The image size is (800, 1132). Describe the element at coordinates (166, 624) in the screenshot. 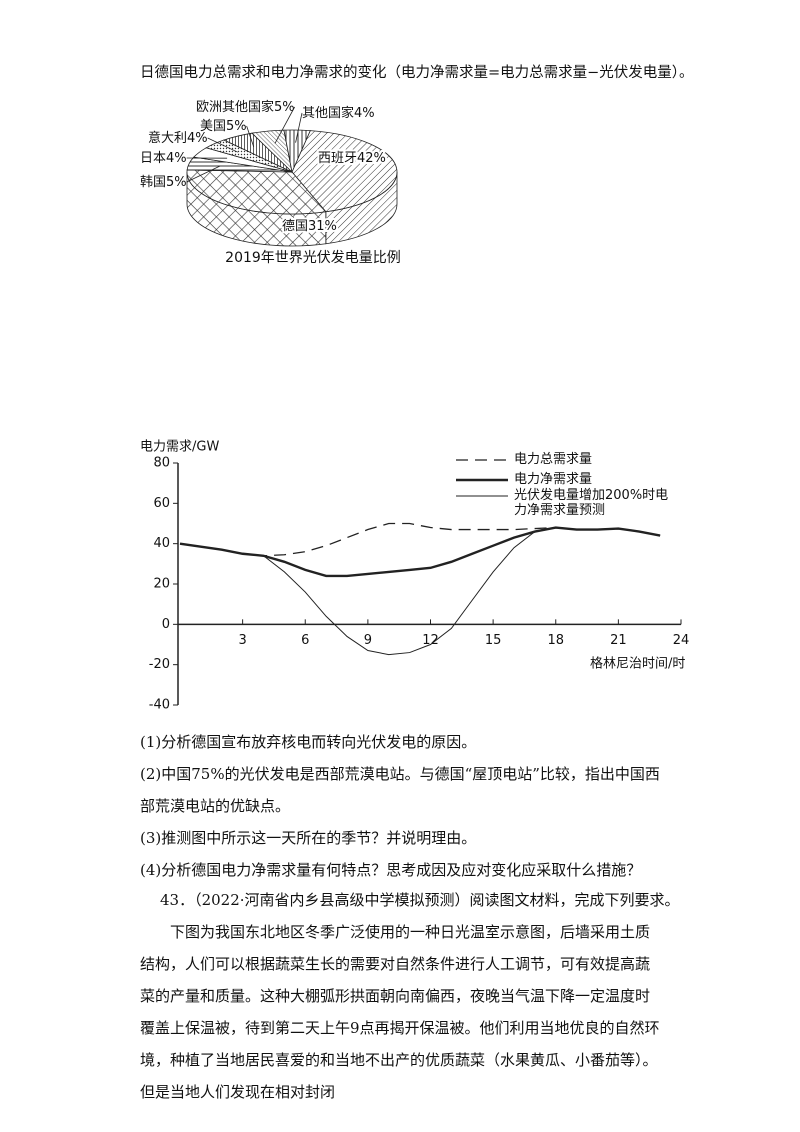

I see `y-tick-label: 0` at that location.